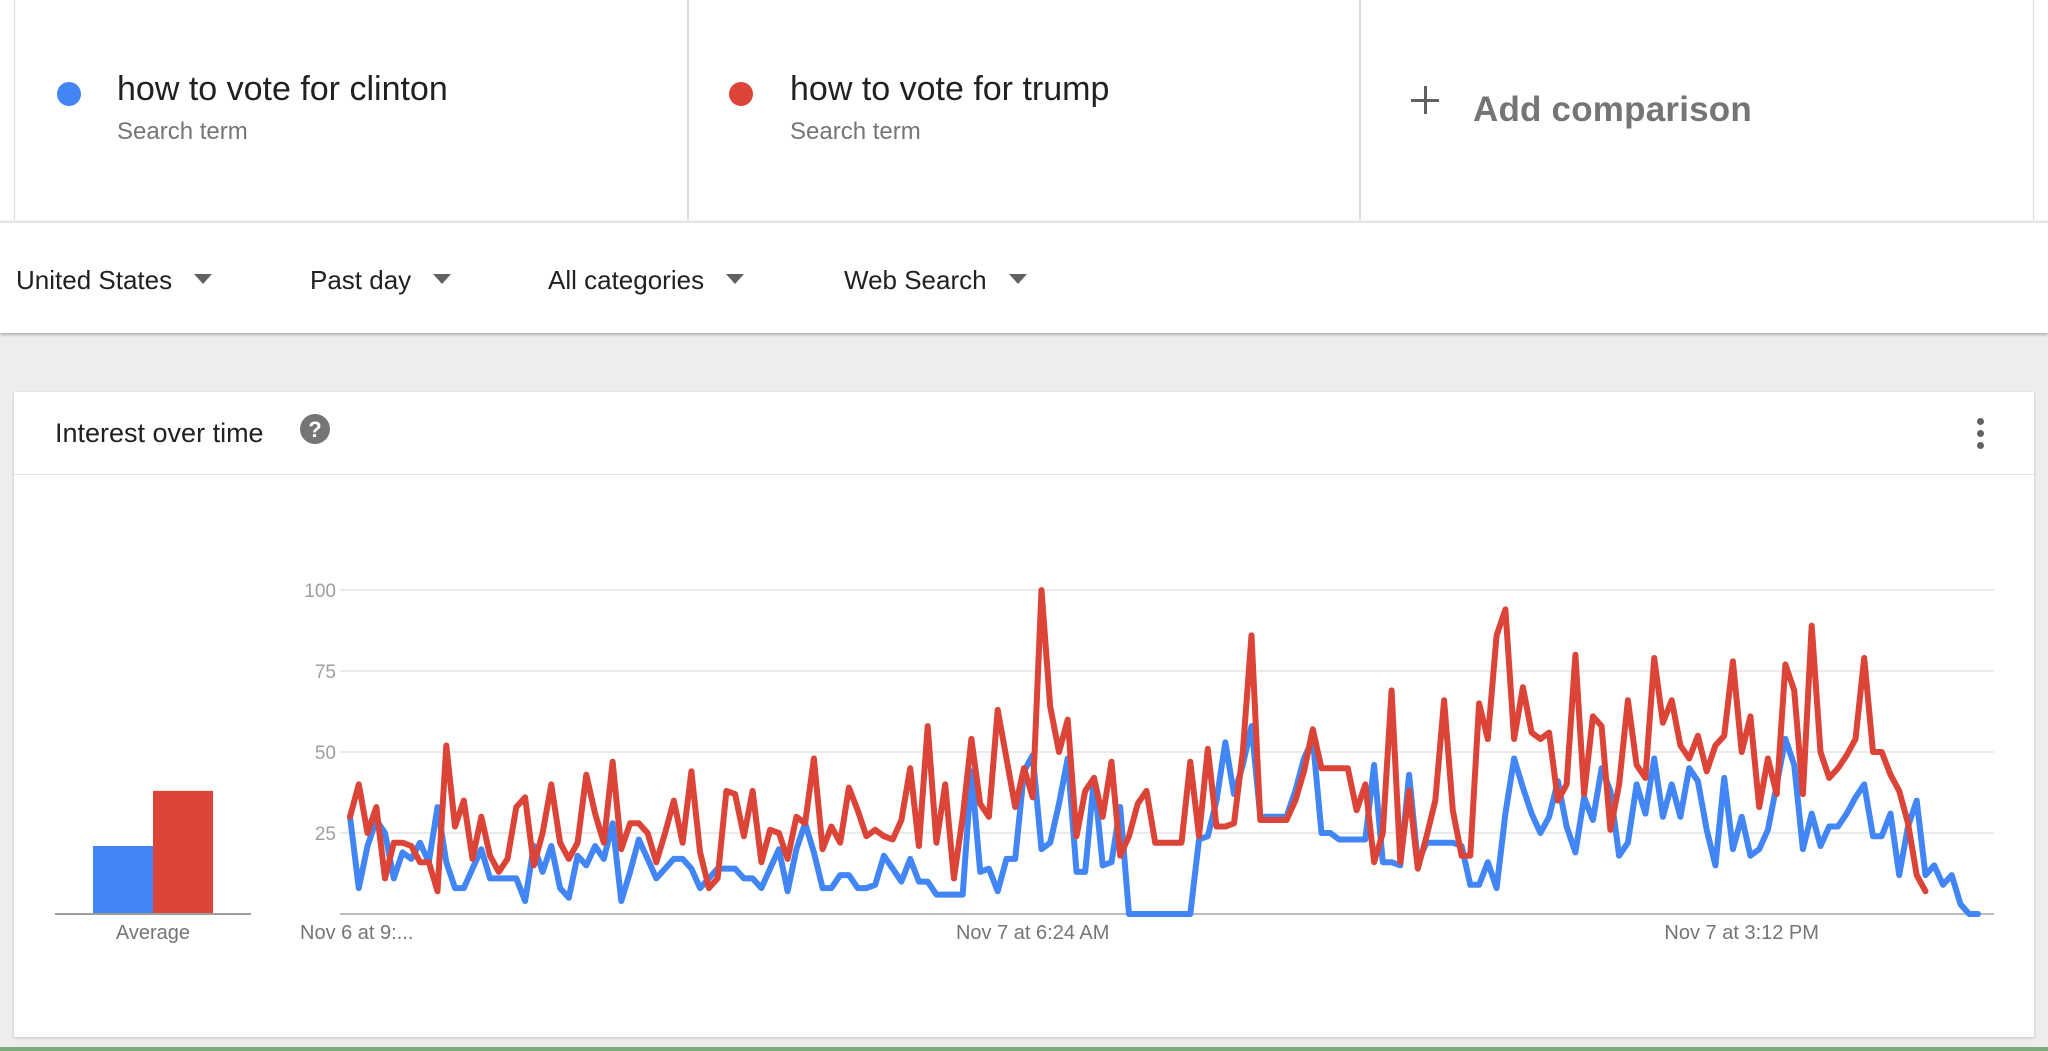 The image size is (2048, 1051). Describe the element at coordinates (1024, 1049) in the screenshot. I see `bottom-edge` at that location.